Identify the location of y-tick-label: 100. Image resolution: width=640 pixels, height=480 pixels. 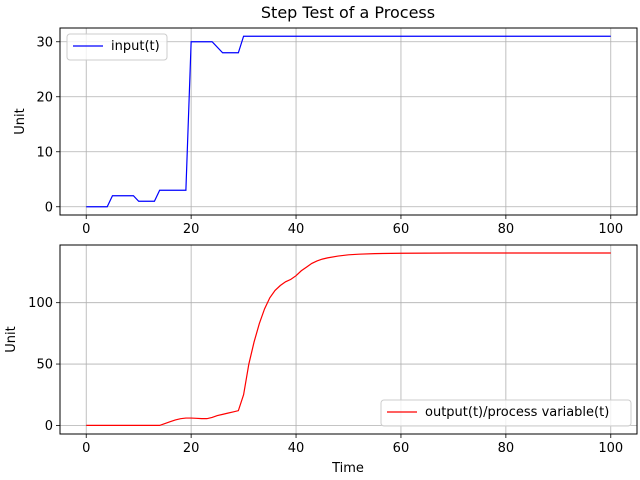
(40, 303).